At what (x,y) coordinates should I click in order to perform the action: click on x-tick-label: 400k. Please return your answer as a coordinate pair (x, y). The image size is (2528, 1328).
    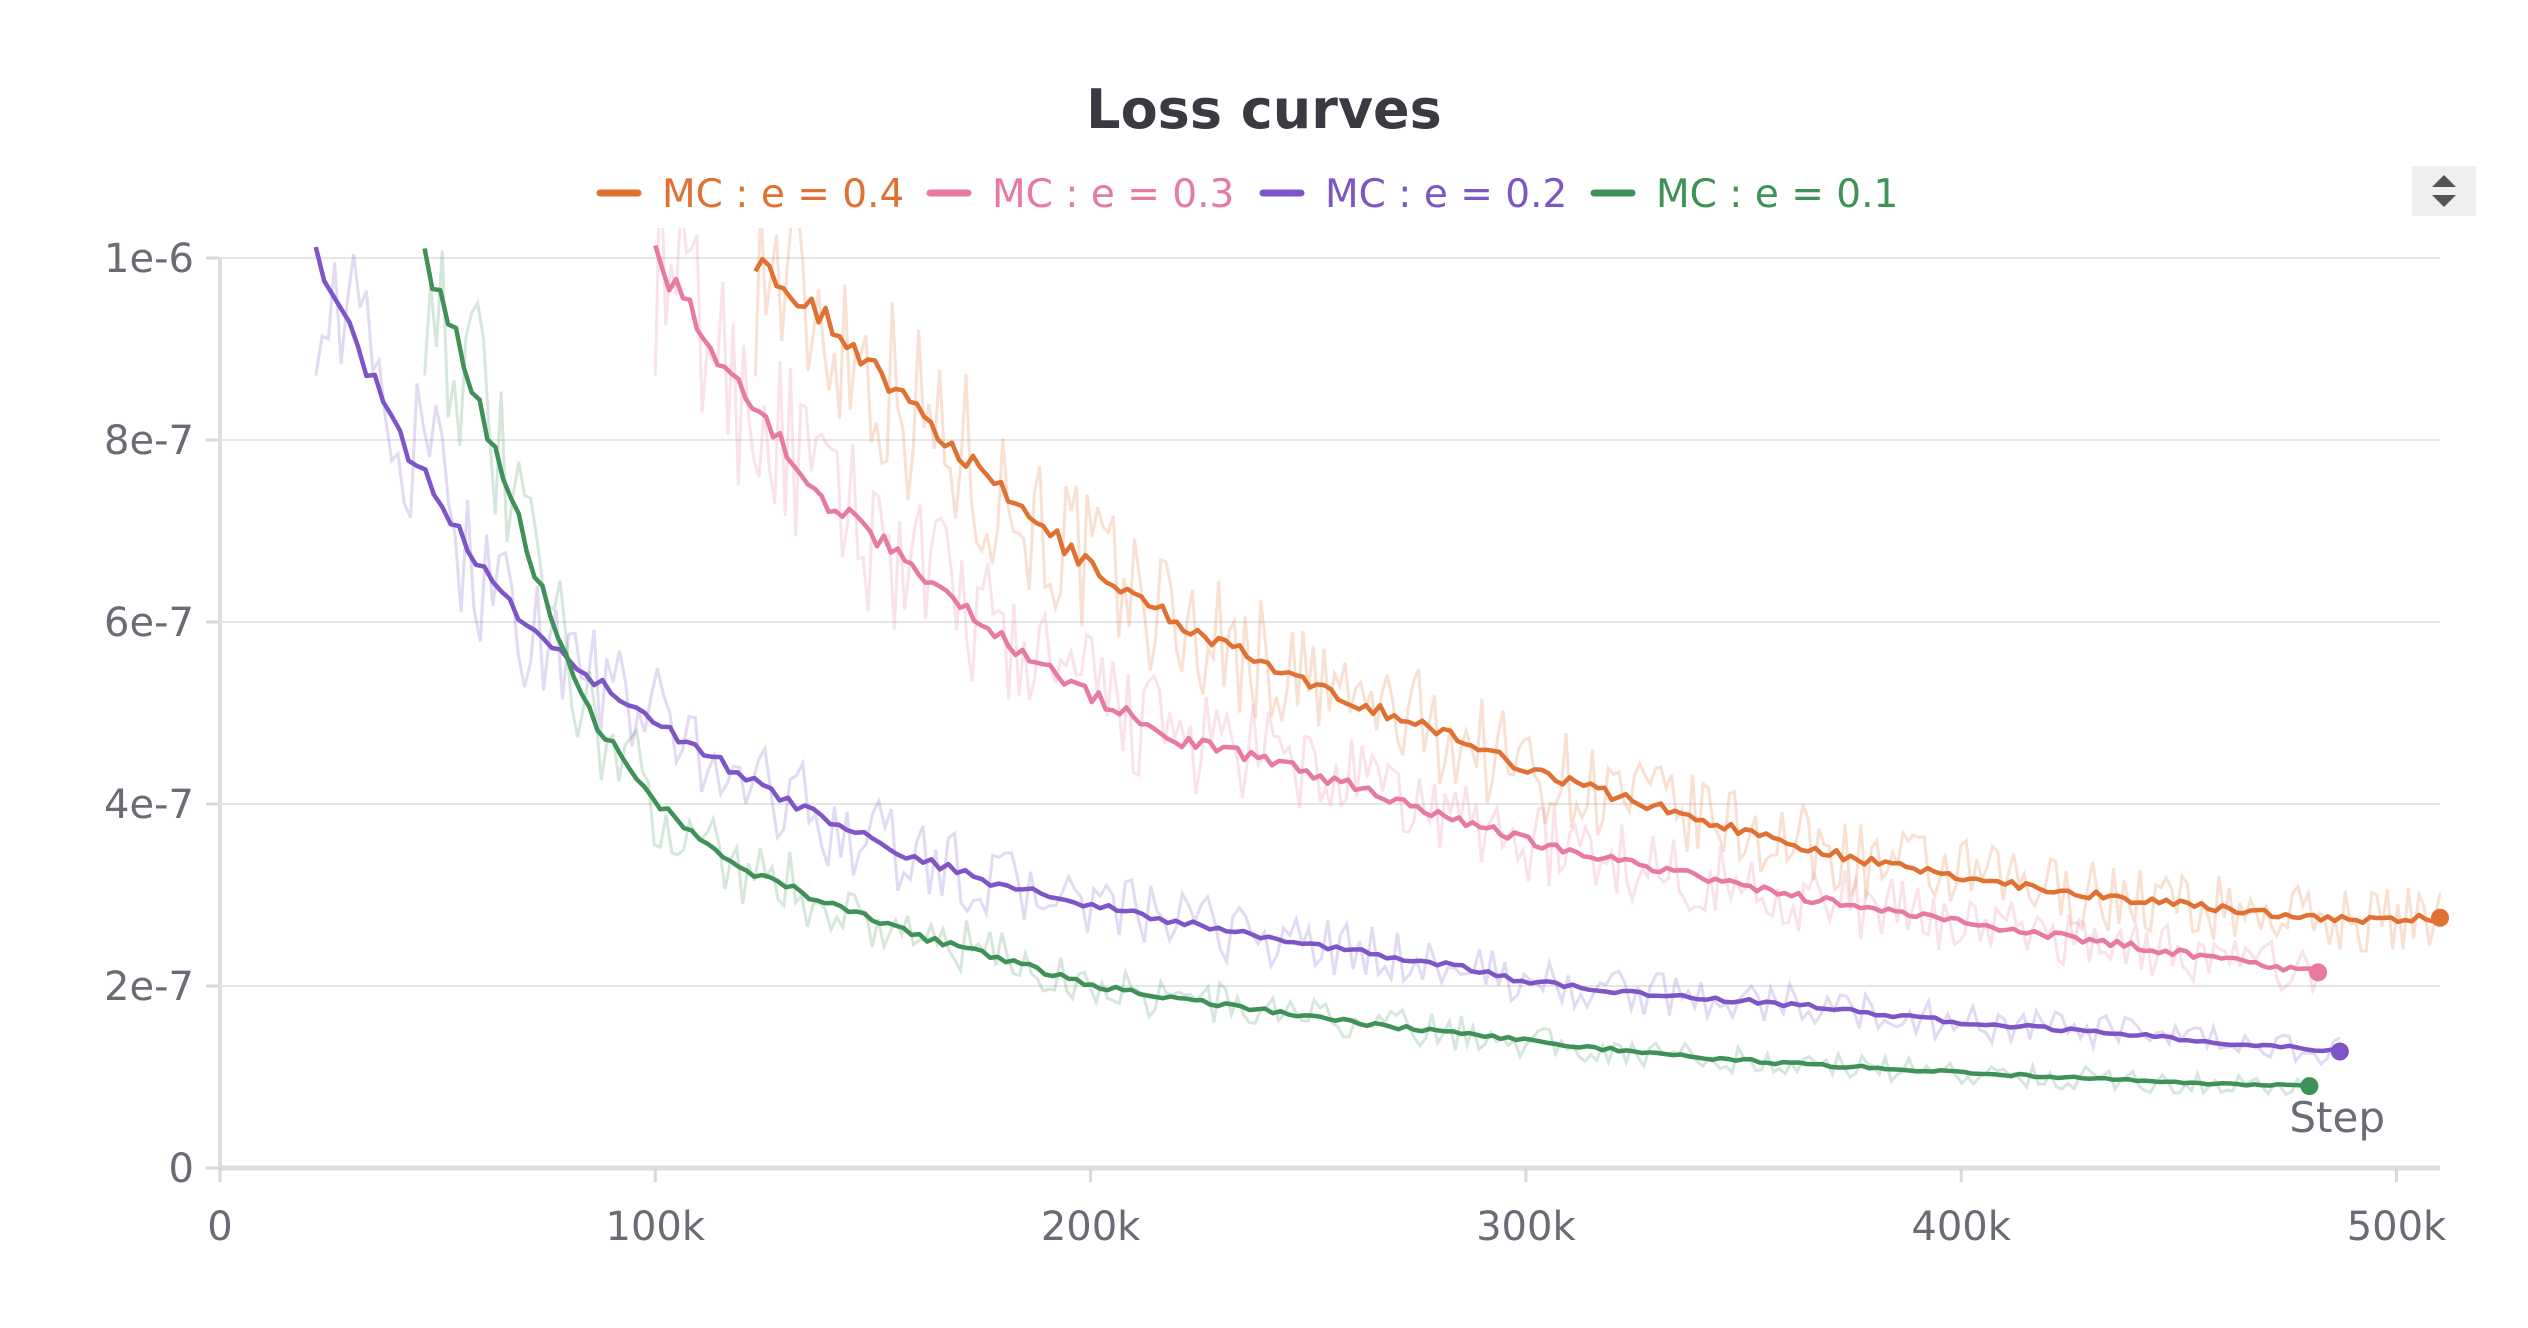
    Looking at the image, I should click on (1961, 1227).